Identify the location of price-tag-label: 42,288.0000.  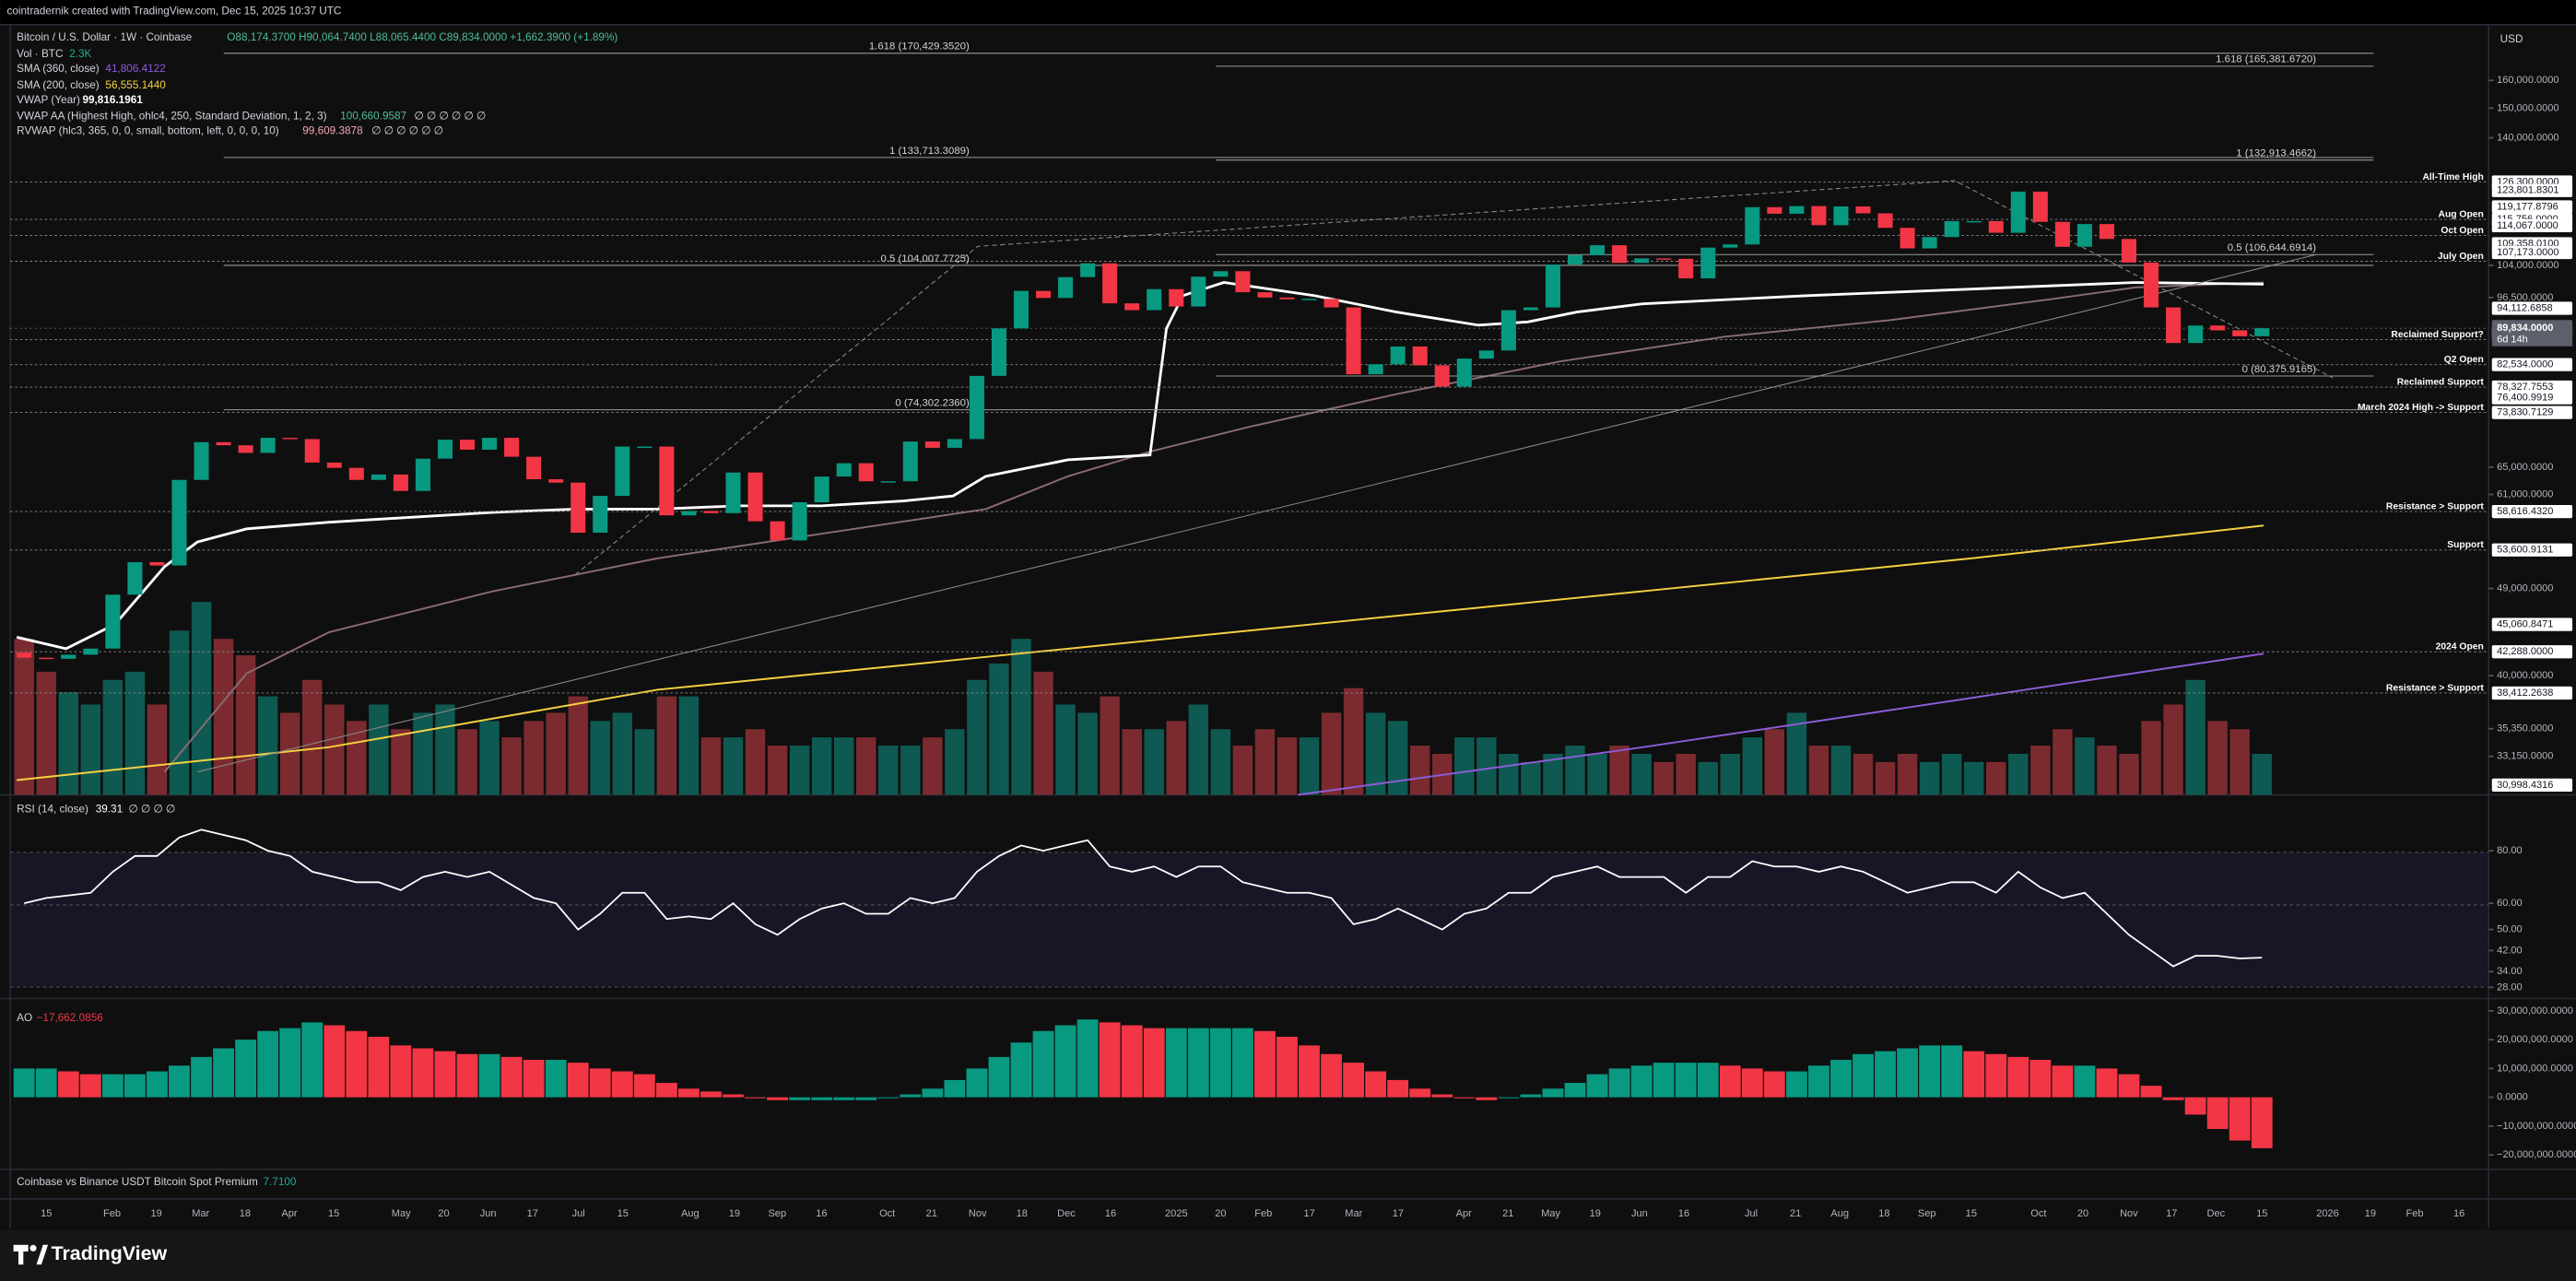
(2525, 652).